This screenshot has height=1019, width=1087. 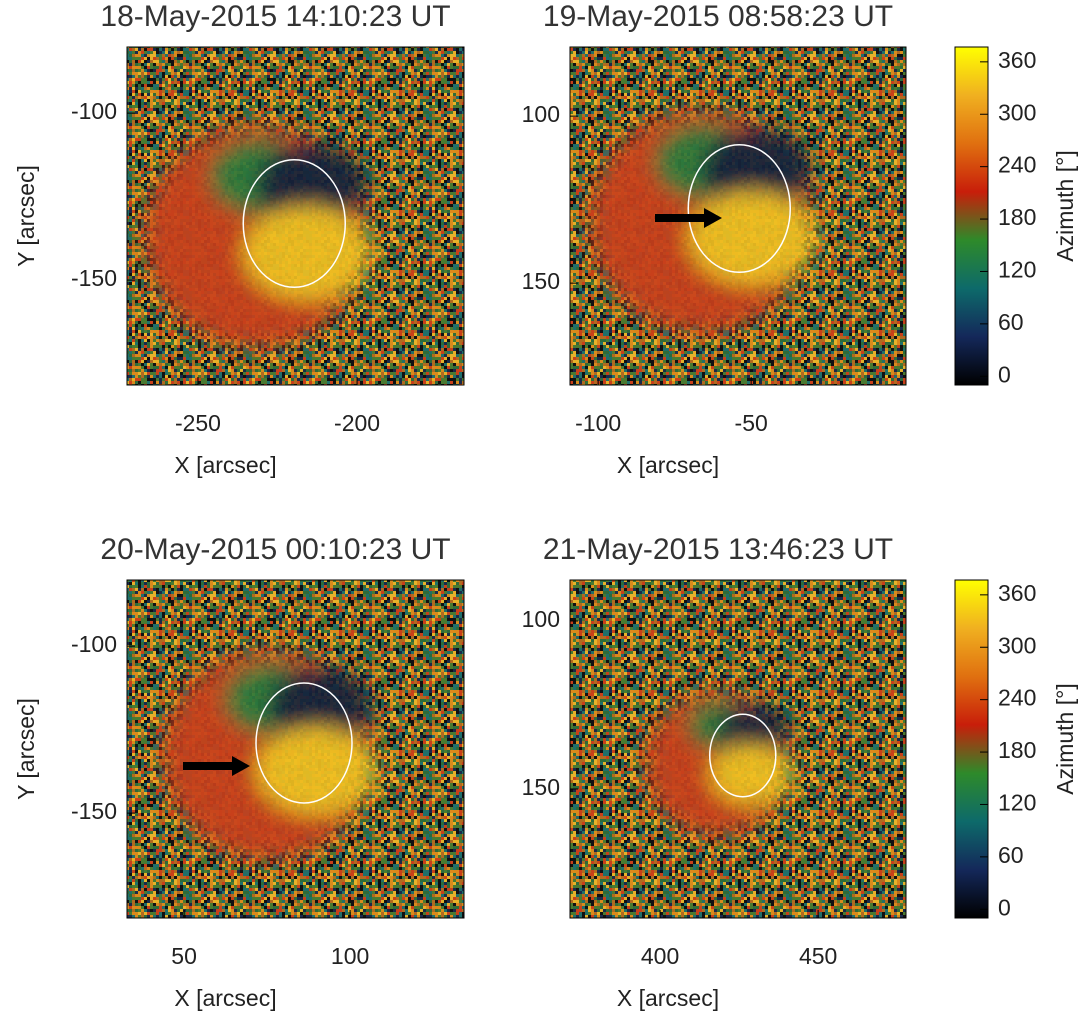 I want to click on x-tick-label: -250, so click(x=198, y=423).